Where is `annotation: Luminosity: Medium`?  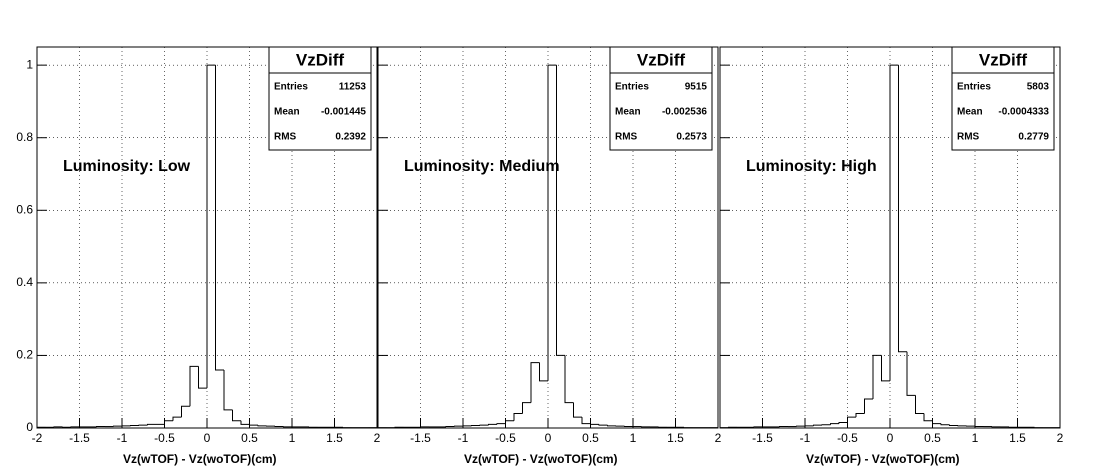 annotation: Luminosity: Medium is located at coordinates (482, 166).